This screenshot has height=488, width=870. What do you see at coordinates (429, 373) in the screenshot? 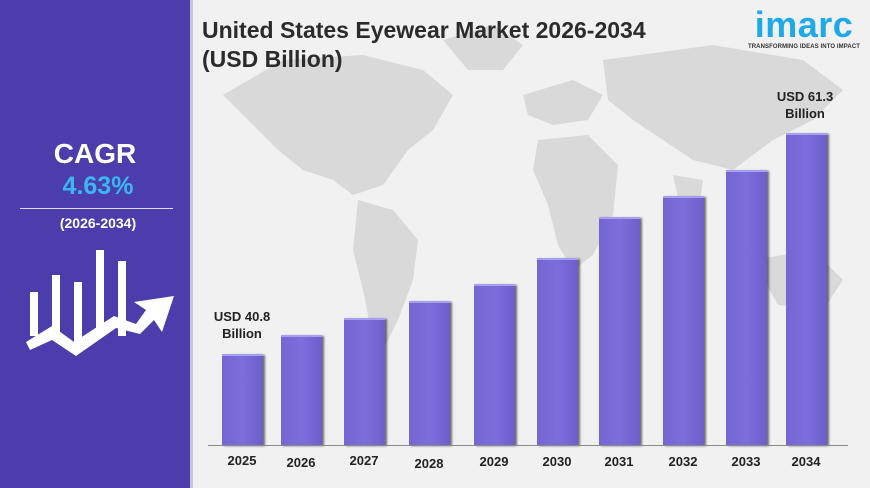
I see `bar-2028` at bounding box center [429, 373].